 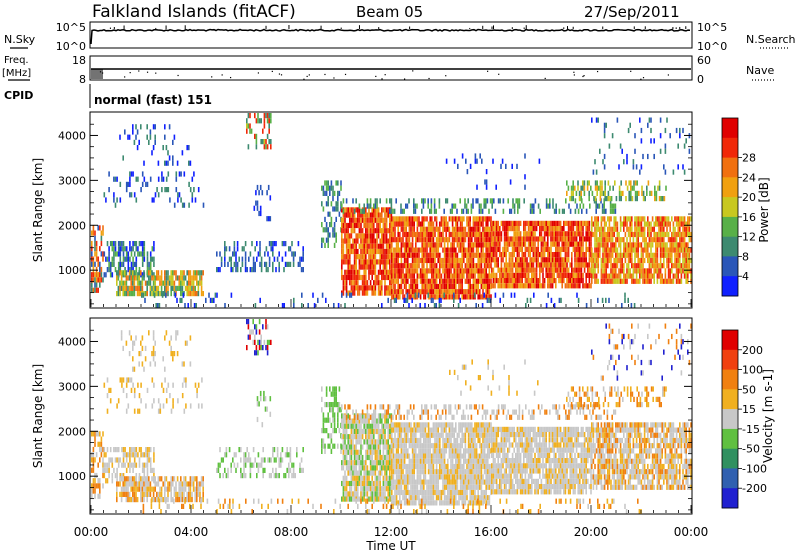 What do you see at coordinates (704, 60) in the screenshot?
I see `freq-right-tick-top: 60` at bounding box center [704, 60].